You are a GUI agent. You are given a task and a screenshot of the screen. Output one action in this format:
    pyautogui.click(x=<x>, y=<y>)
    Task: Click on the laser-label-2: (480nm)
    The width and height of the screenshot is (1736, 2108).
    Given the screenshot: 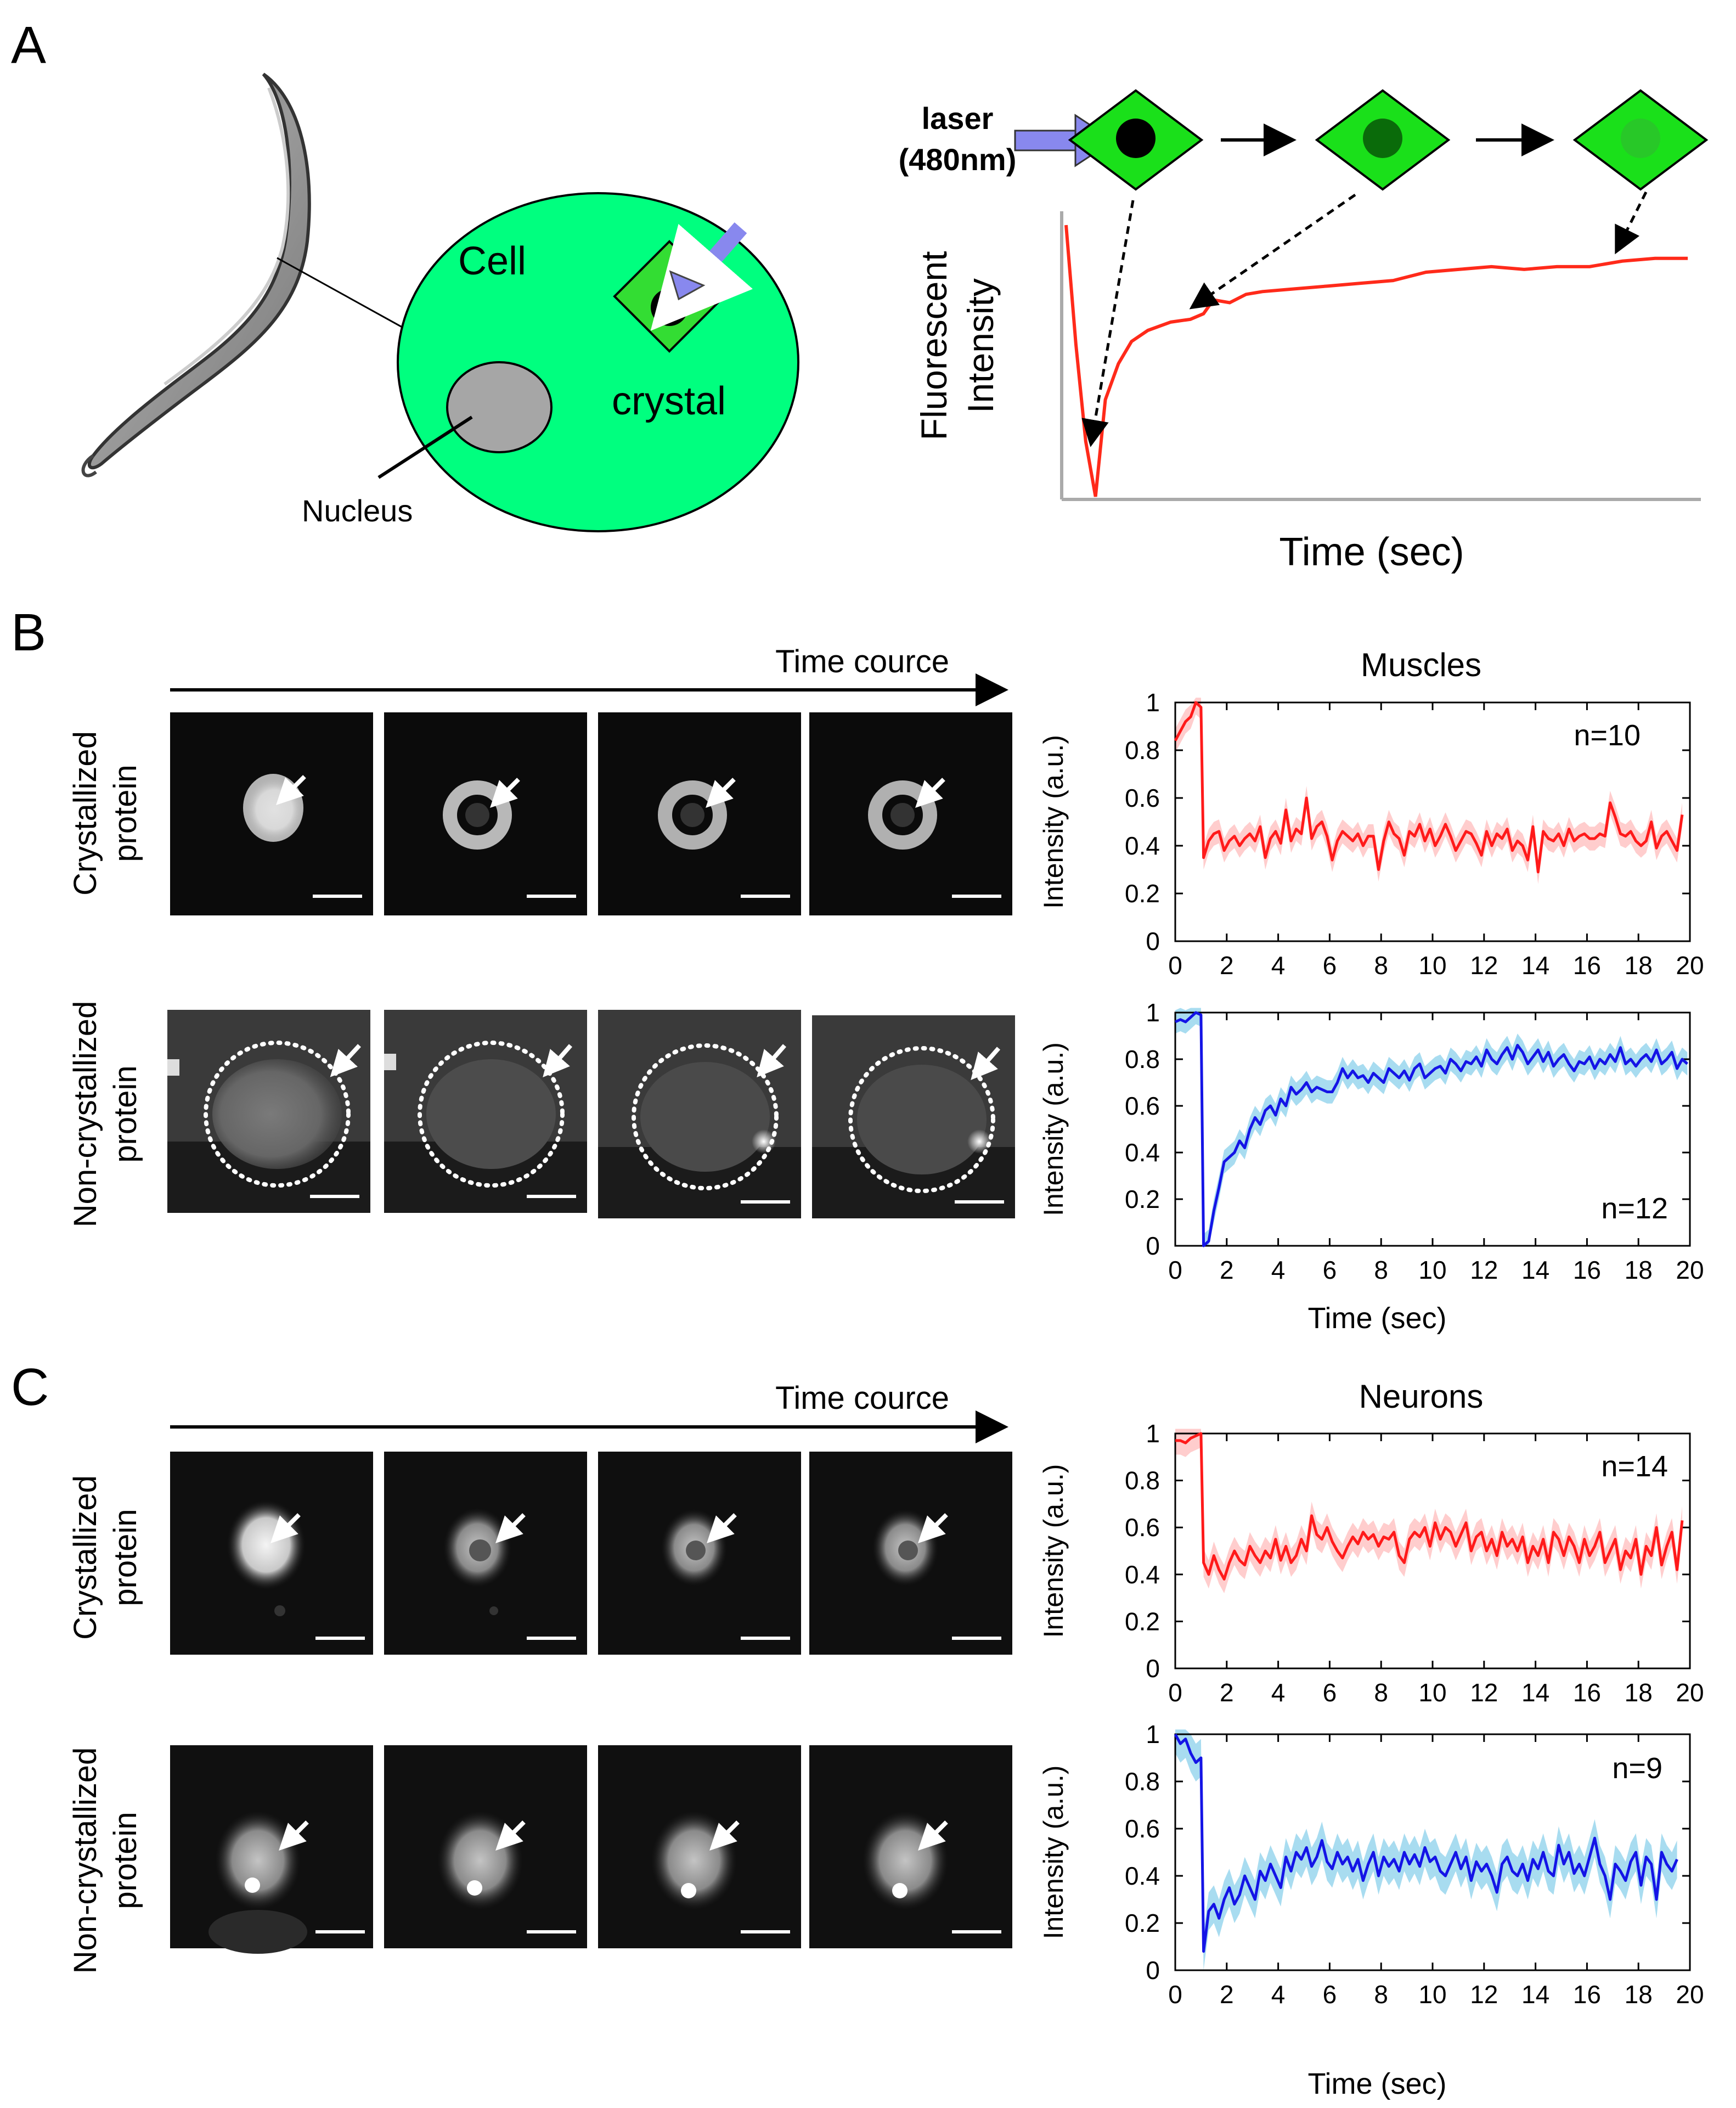 What is the action you would take?
    pyautogui.click(x=958, y=159)
    